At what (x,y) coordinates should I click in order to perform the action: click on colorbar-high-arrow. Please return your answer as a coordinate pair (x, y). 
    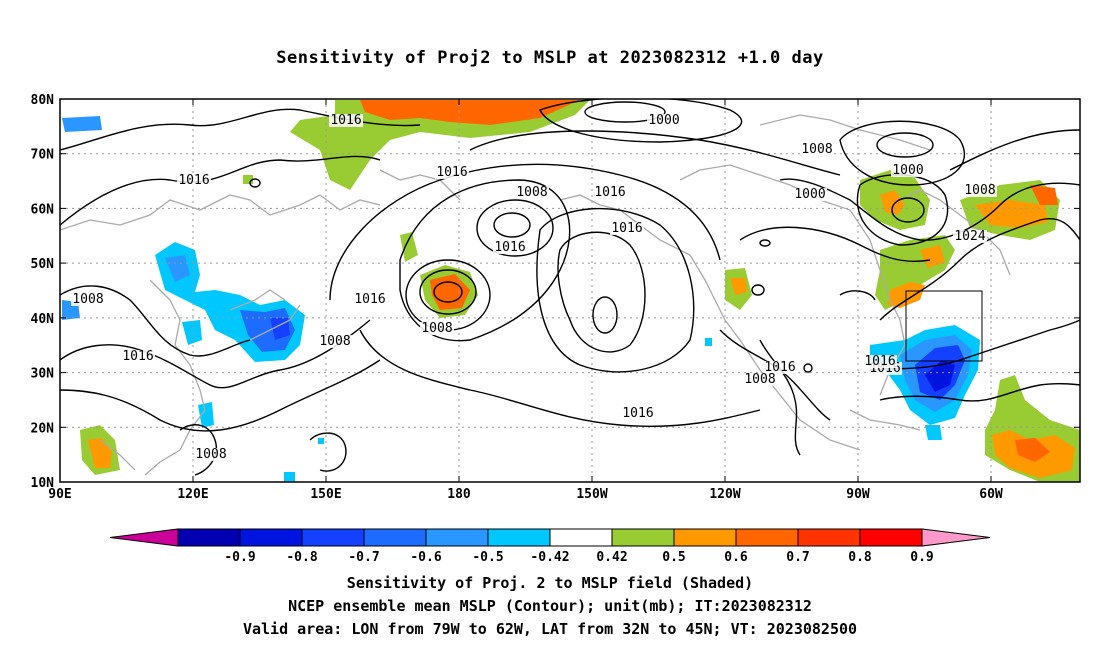
    Looking at the image, I should click on (956, 537).